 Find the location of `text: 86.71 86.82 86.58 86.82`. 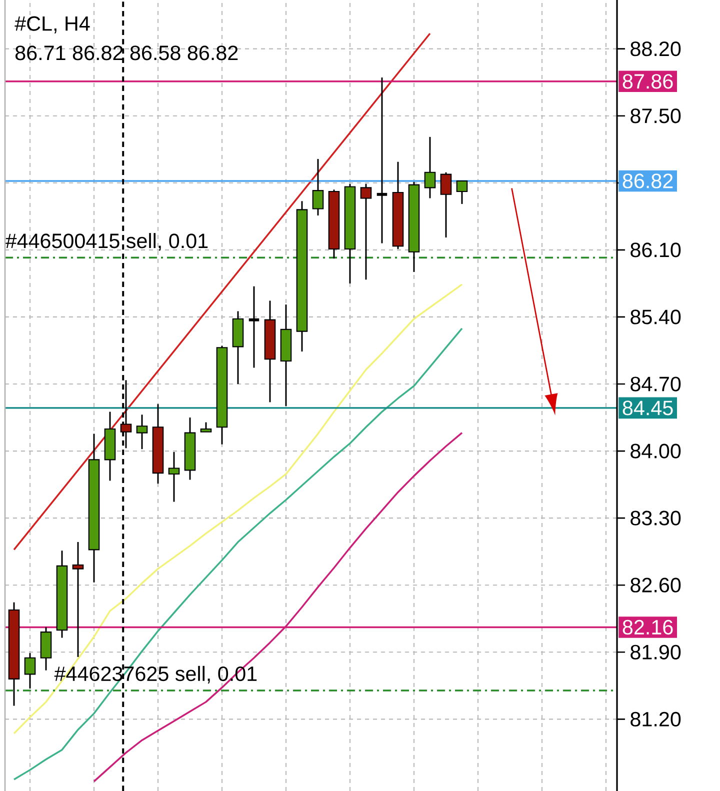

text: 86.71 86.82 86.58 86.82 is located at coordinates (127, 53).